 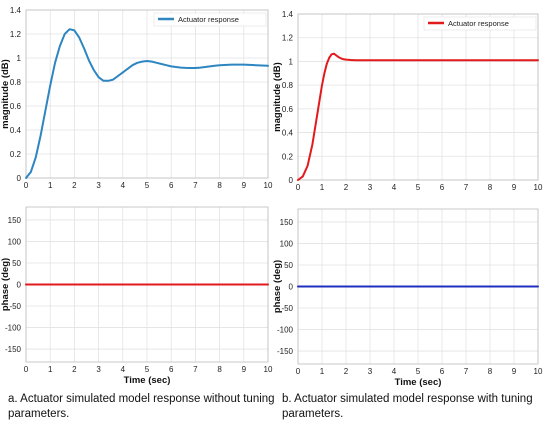 I want to click on a-magnitude-ytick-label-6: 1.2, so click(x=16, y=34).